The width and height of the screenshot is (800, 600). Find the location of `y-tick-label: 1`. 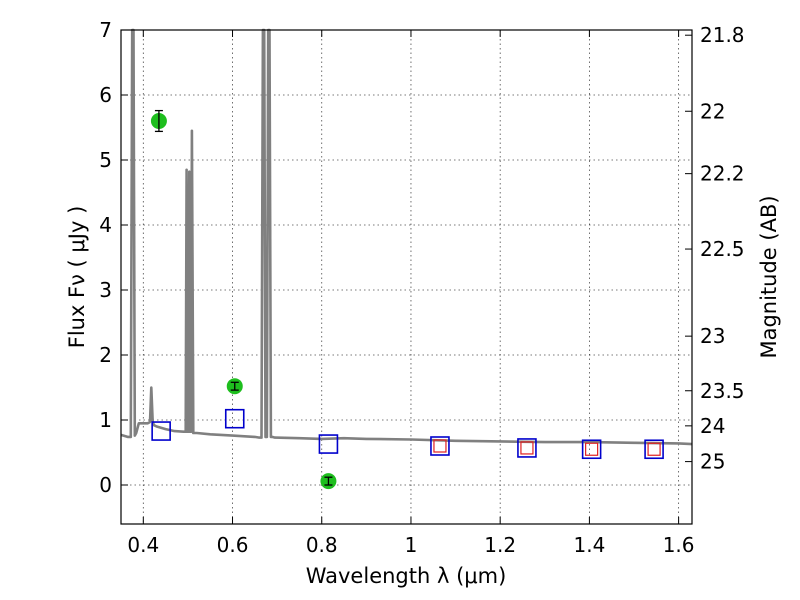

y-tick-label: 1 is located at coordinates (105, 420).